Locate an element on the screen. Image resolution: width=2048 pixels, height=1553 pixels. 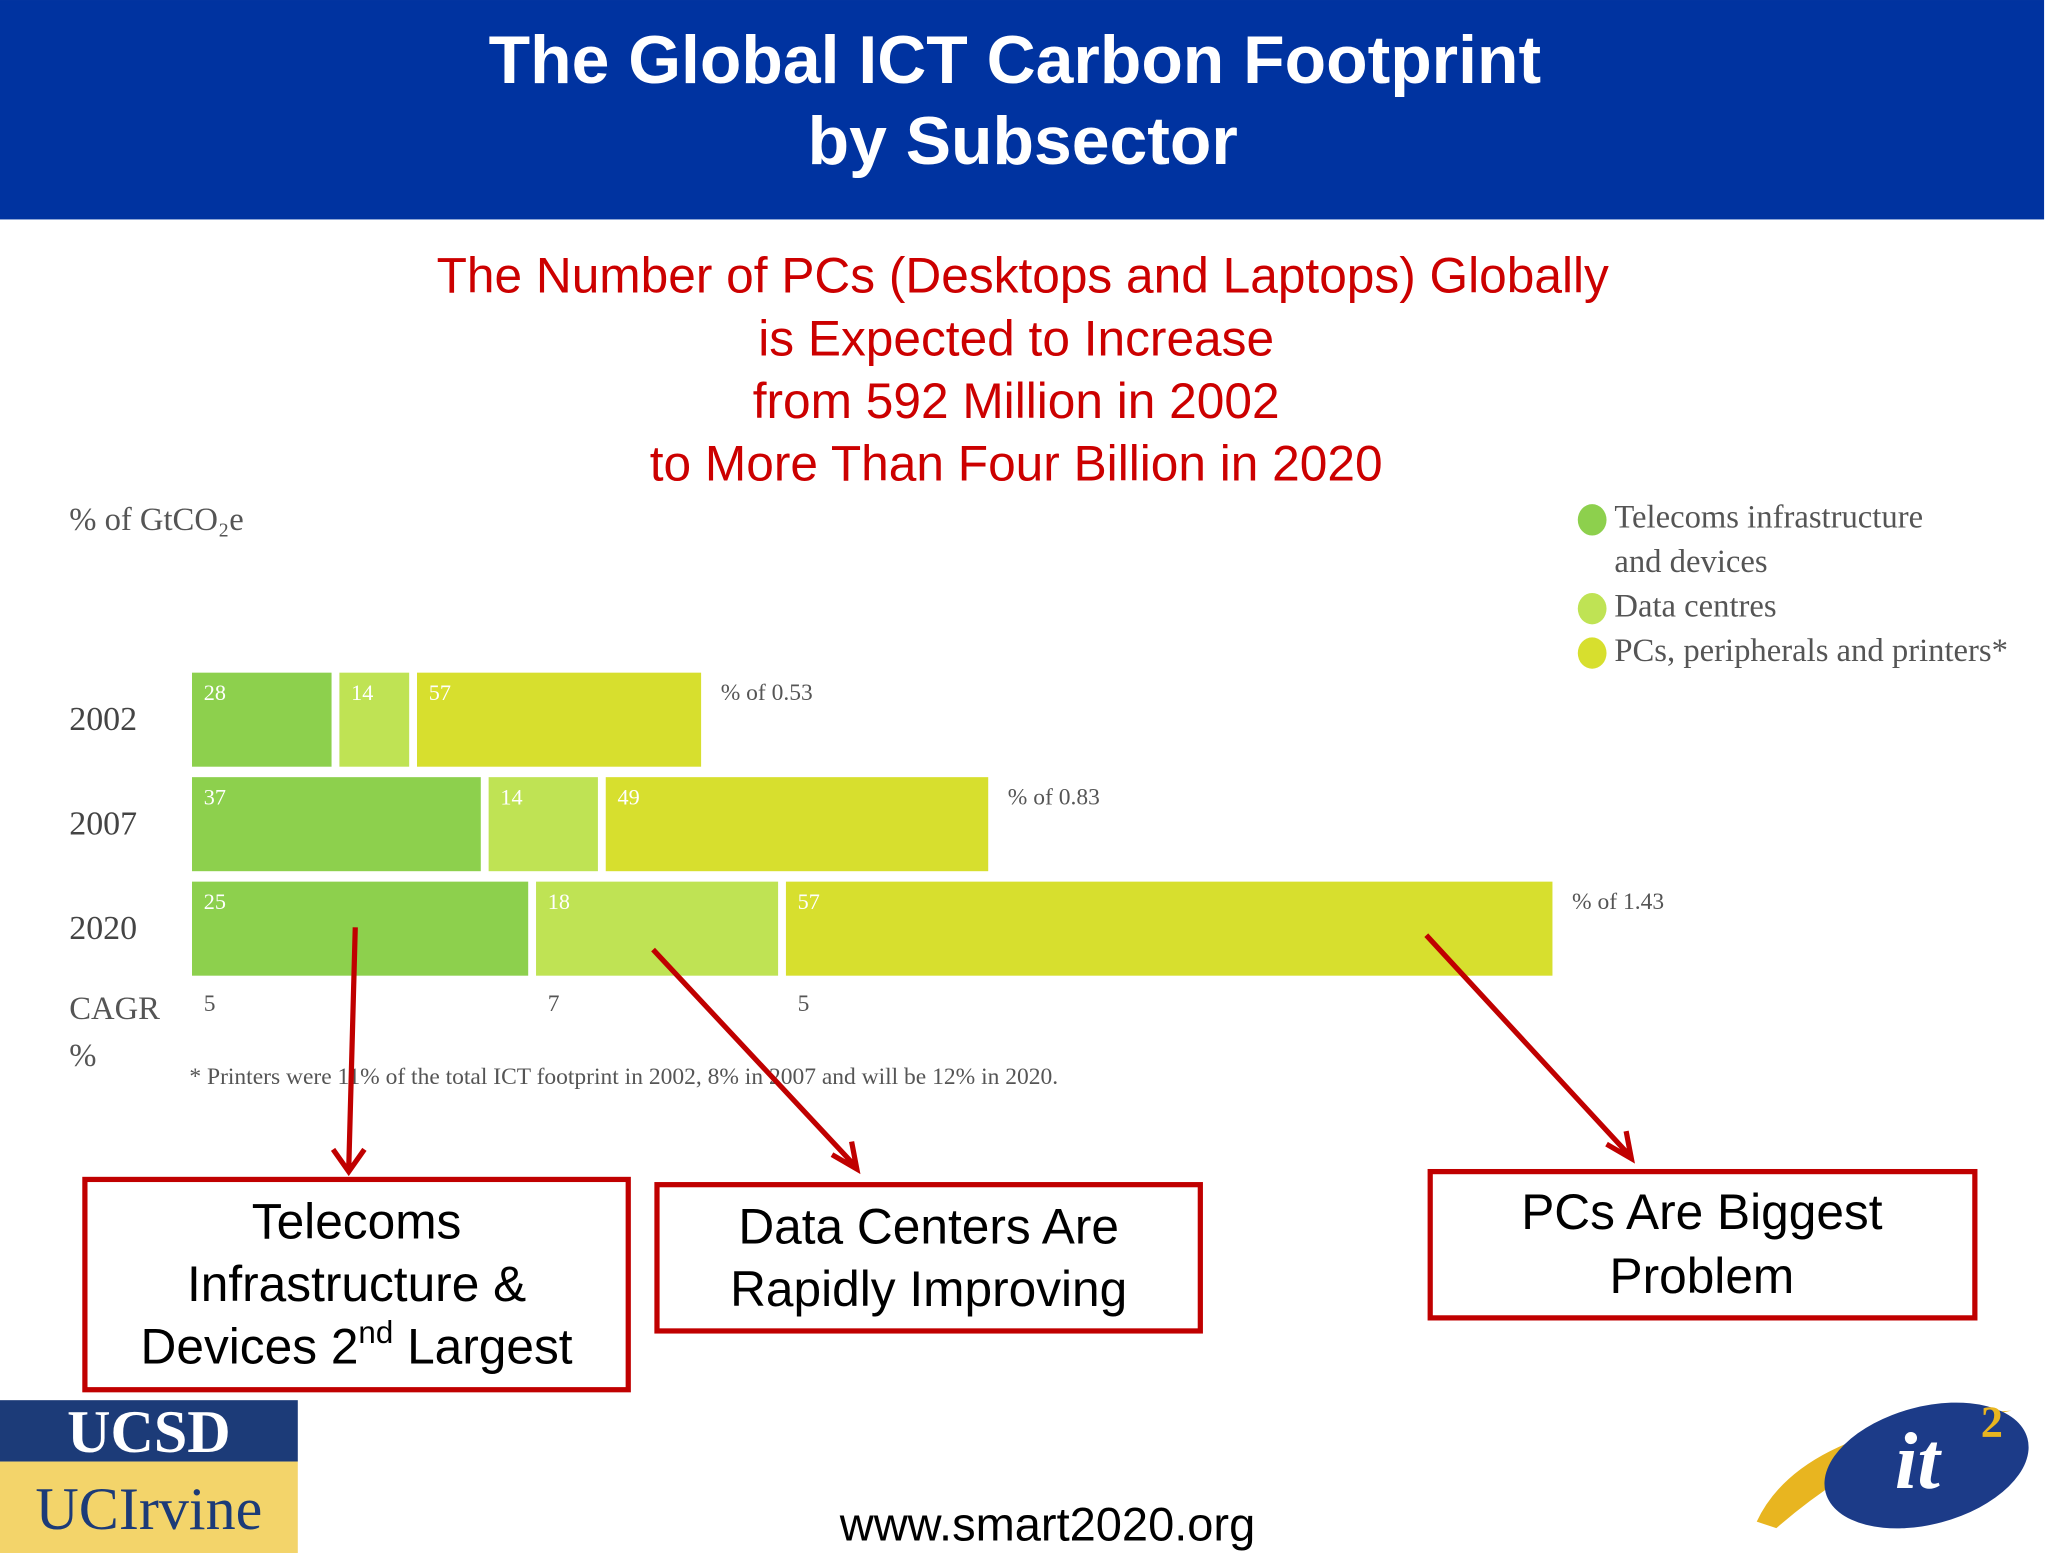
title: The Global ICT Carbon Footprint is located at coordinates (1015, 60).